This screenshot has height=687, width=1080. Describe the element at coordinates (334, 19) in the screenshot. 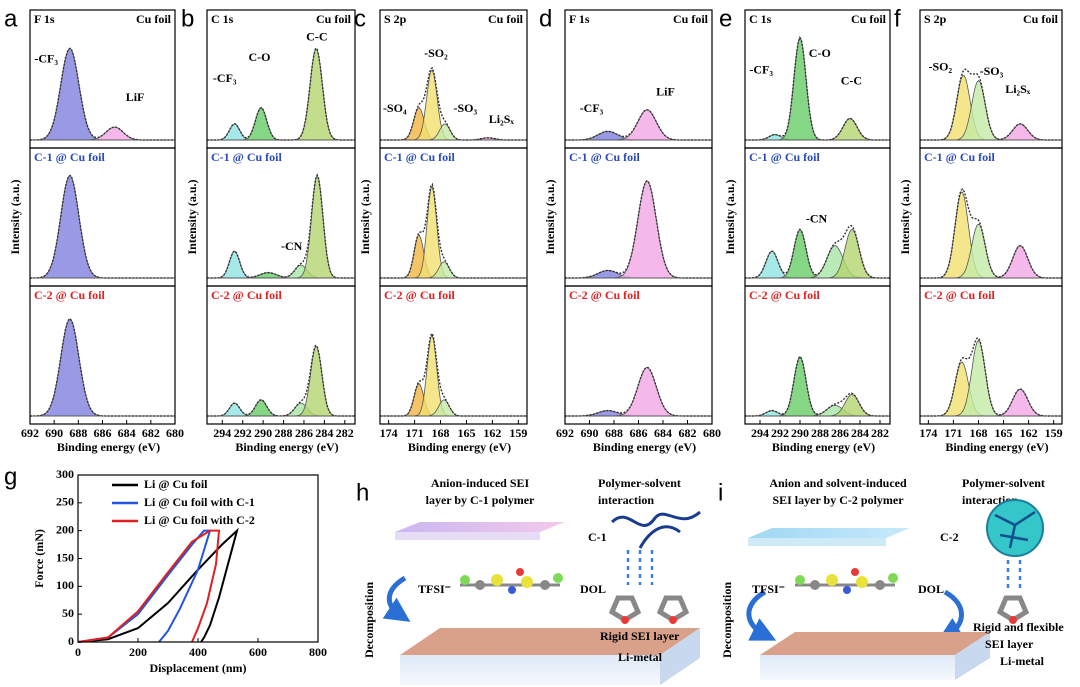

I see `subplot-label: Cu foil` at that location.